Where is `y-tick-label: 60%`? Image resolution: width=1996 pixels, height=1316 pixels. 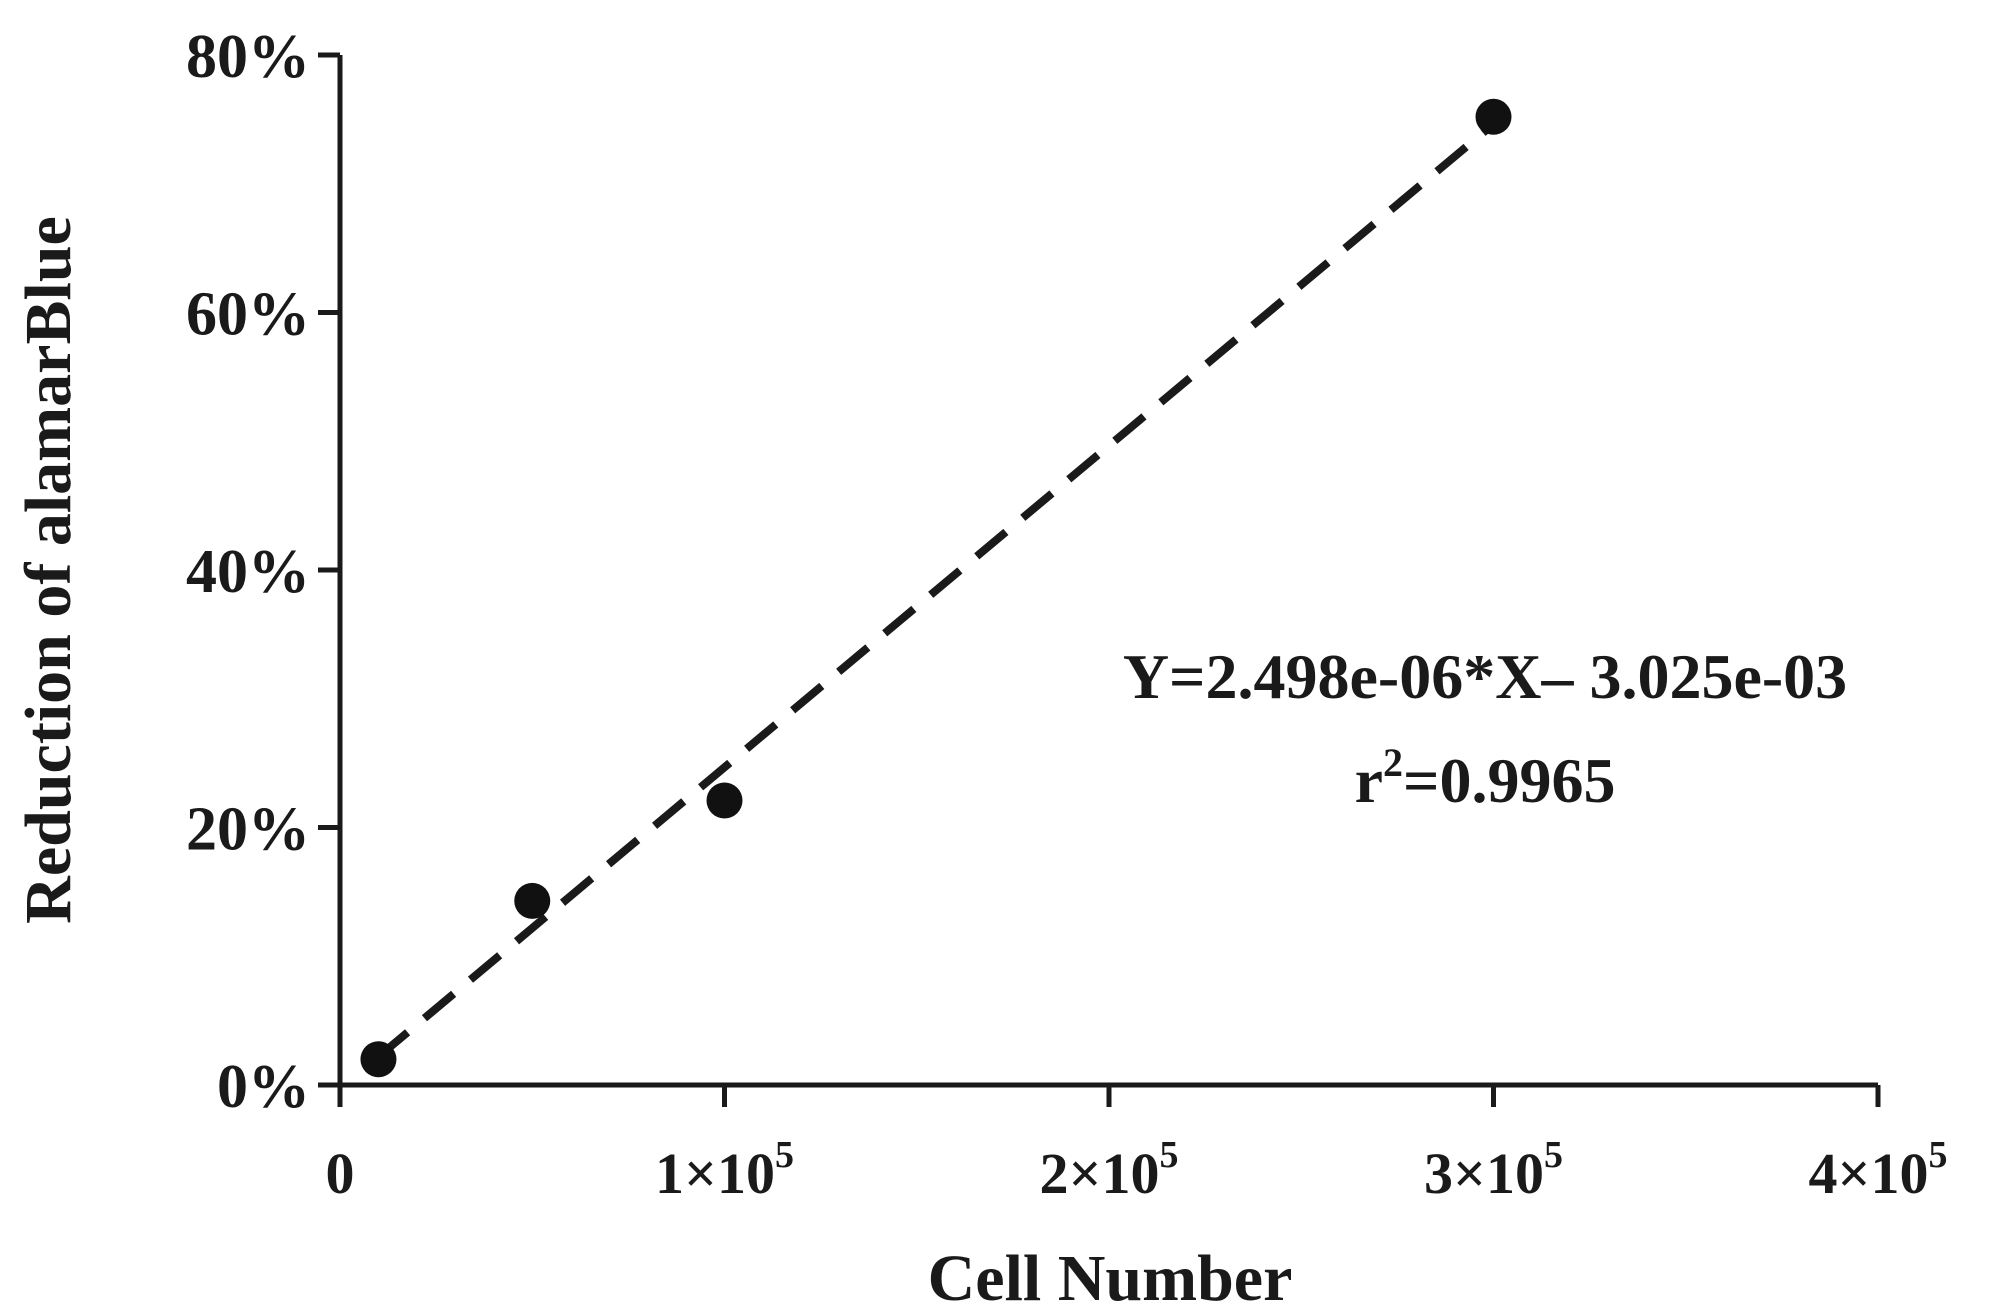
y-tick-label: 60% is located at coordinates (248, 315).